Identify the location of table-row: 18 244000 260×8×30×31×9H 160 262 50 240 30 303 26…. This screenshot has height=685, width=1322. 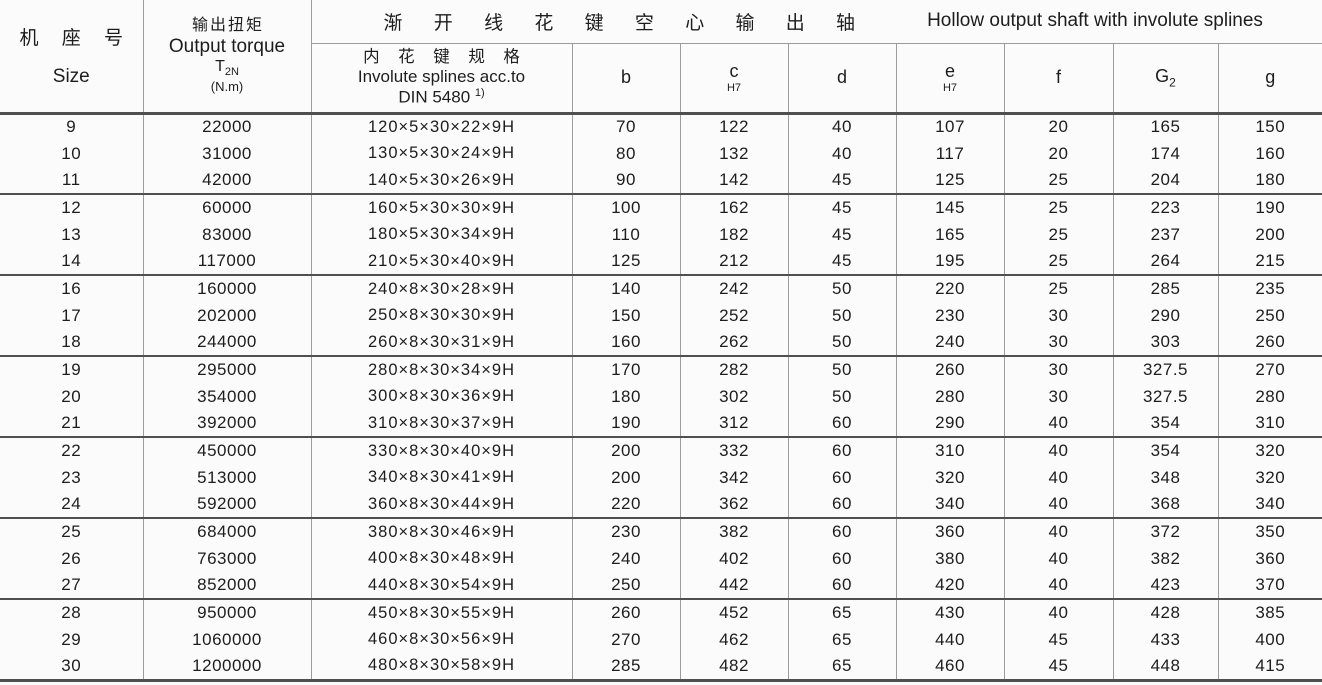
(661, 343).